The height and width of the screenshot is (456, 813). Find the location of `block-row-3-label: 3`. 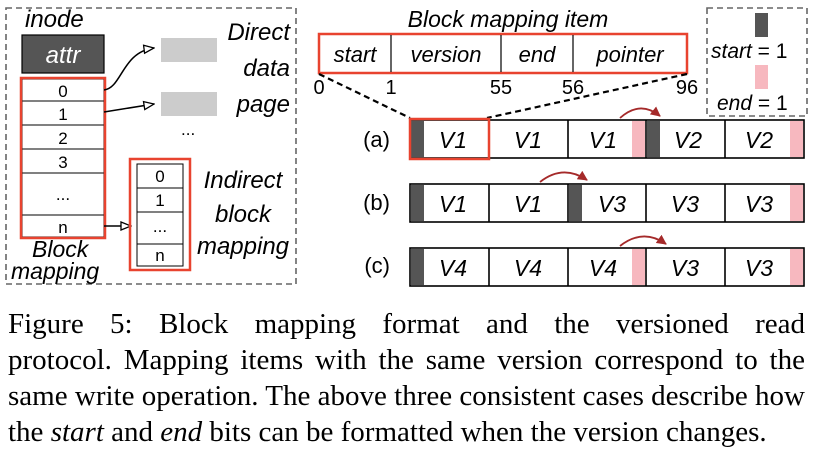

block-row-3-label: 3 is located at coordinates (62, 162).